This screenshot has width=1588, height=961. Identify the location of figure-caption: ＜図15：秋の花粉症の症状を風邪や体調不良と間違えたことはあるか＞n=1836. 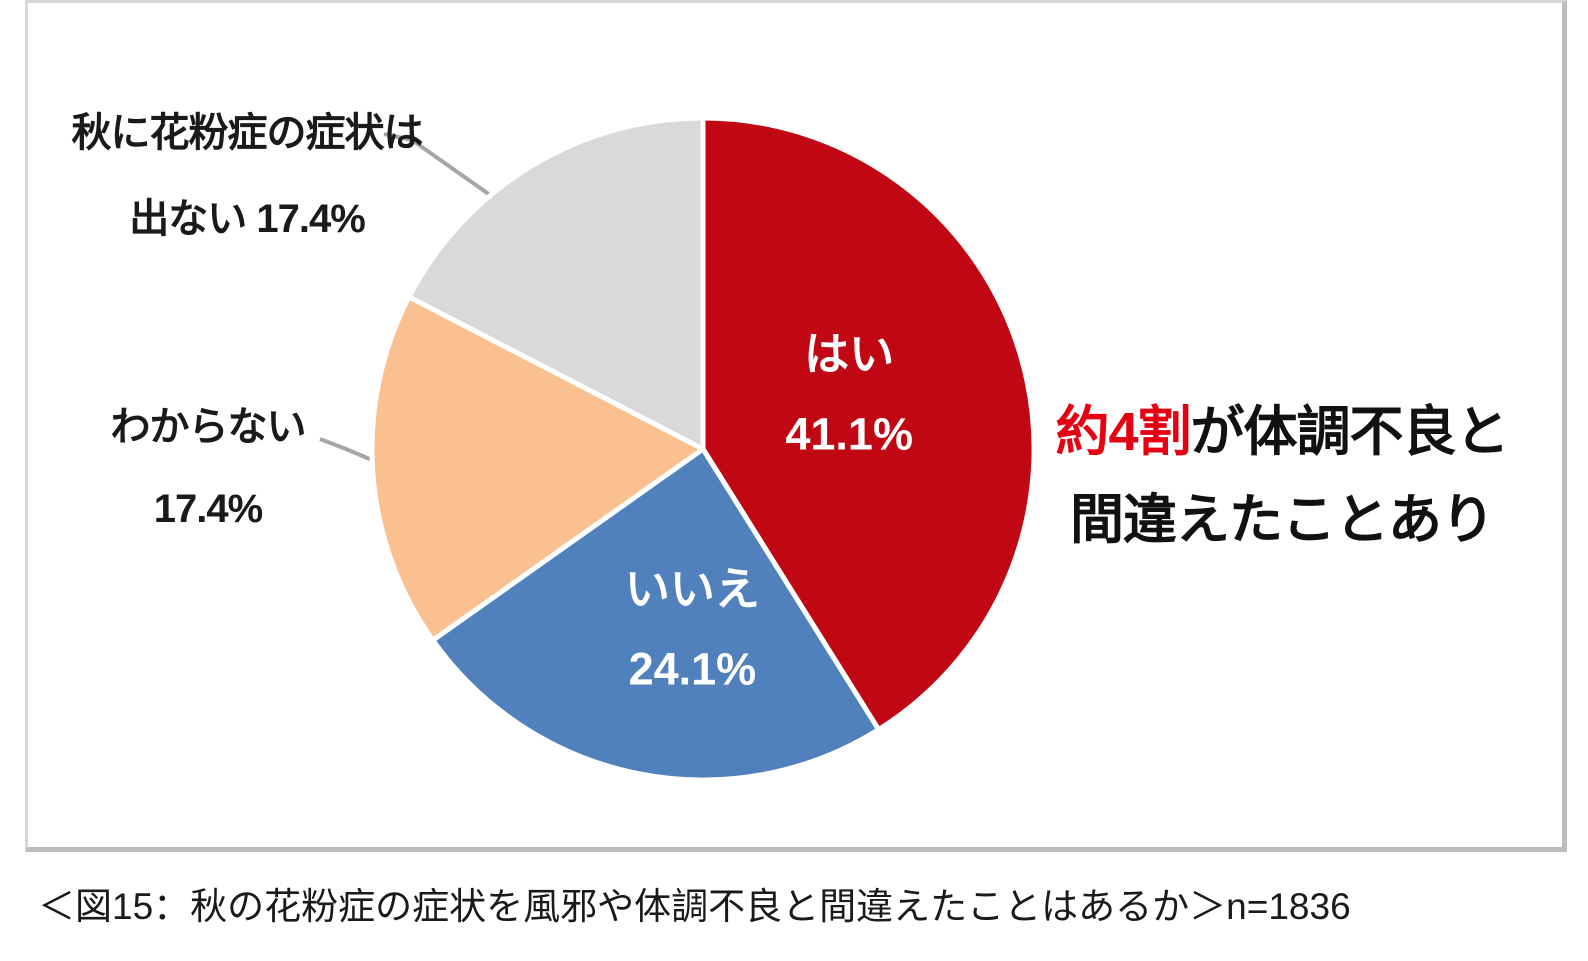
(694, 906).